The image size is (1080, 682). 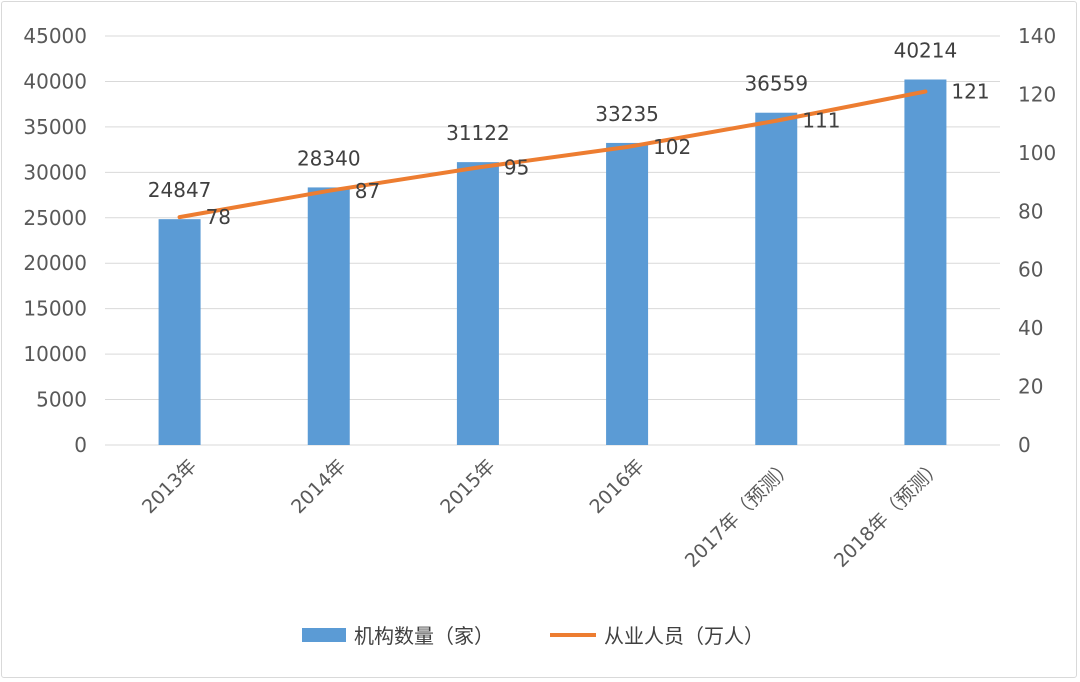 I want to click on line-value-label: 78, so click(x=218, y=217).